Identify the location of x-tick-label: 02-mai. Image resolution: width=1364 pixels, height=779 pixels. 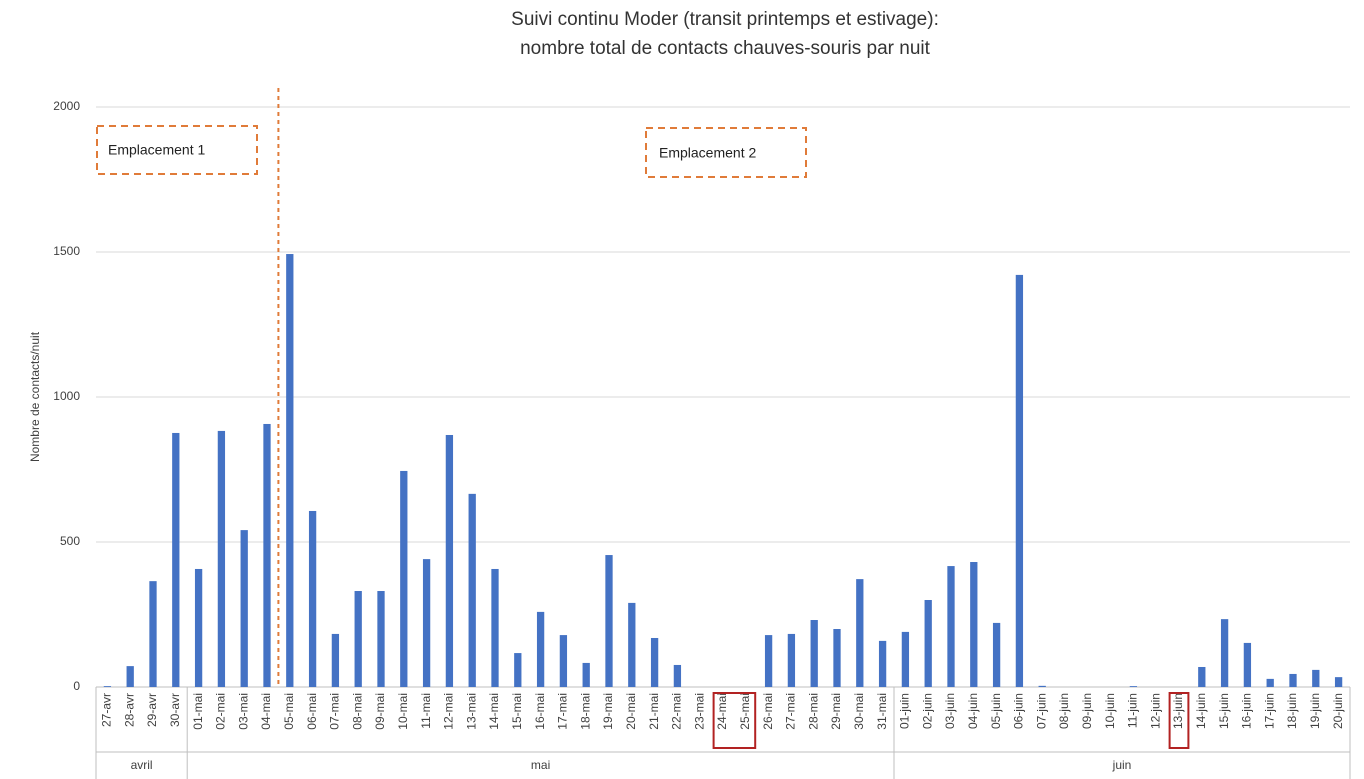
(221, 711).